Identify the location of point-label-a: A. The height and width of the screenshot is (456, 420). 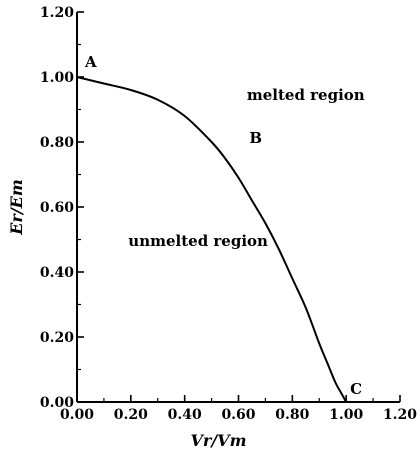
(90, 62).